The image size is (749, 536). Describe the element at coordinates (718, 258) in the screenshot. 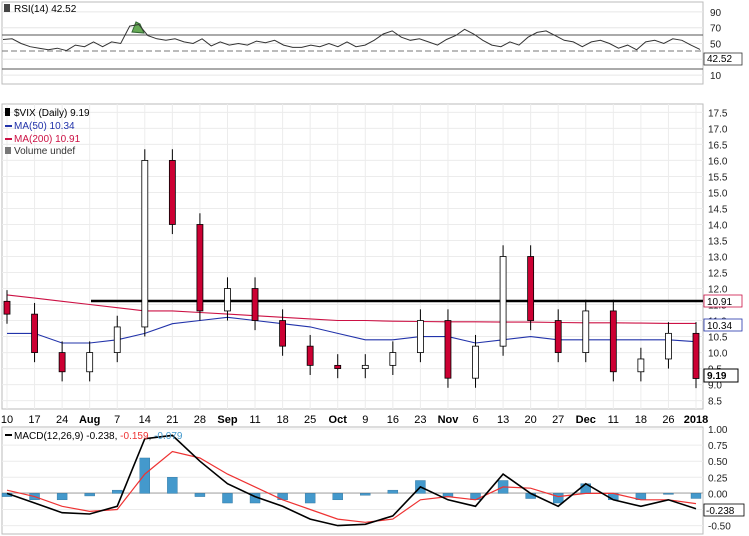

I see `price-axis-label: 13.0` at that location.